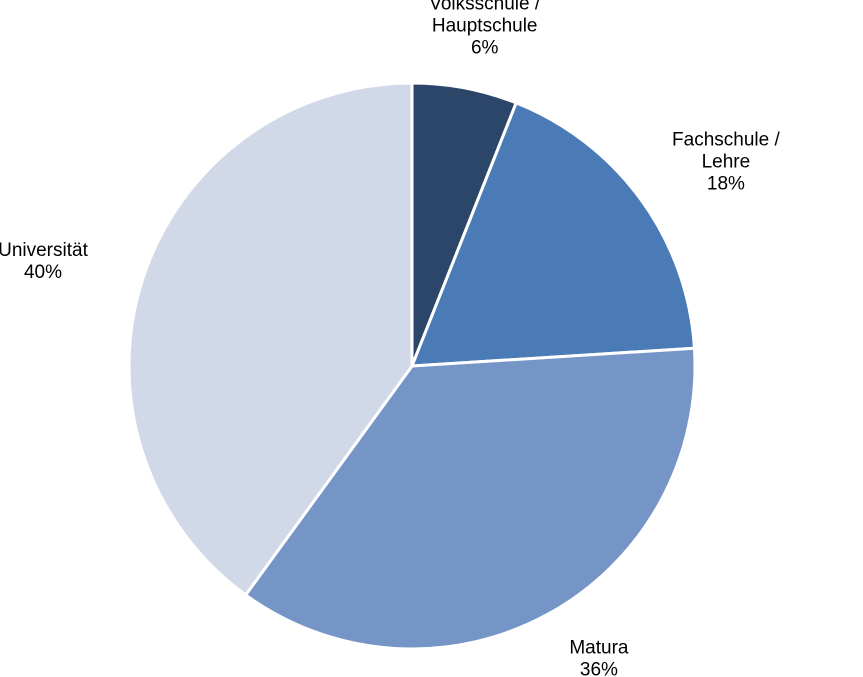  I want to click on value-label: 6%, so click(484, 48).